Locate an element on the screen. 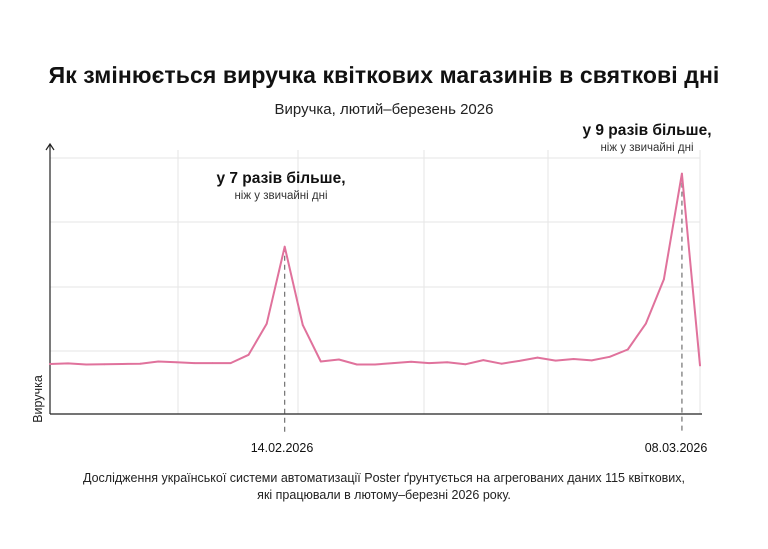  annotation-march8-title: у 9 разів більше, is located at coordinates (647, 130).